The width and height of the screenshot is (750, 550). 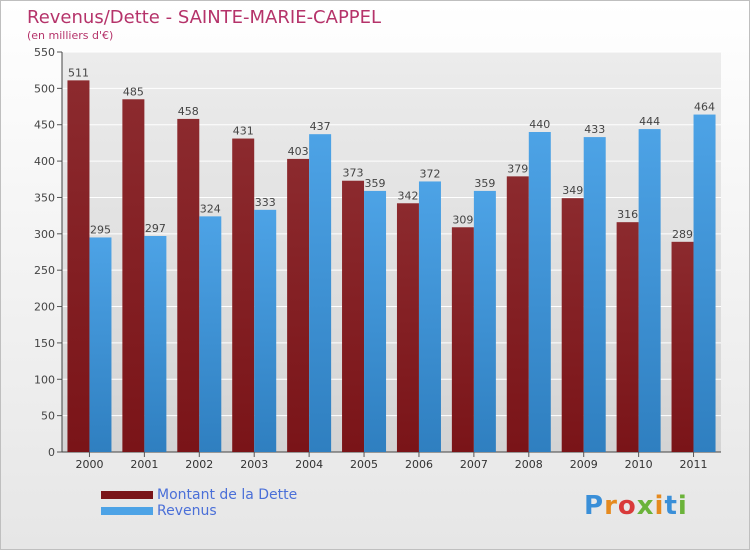 What do you see at coordinates (429, 173) in the screenshot?
I see `data-label-revenus: 372` at bounding box center [429, 173].